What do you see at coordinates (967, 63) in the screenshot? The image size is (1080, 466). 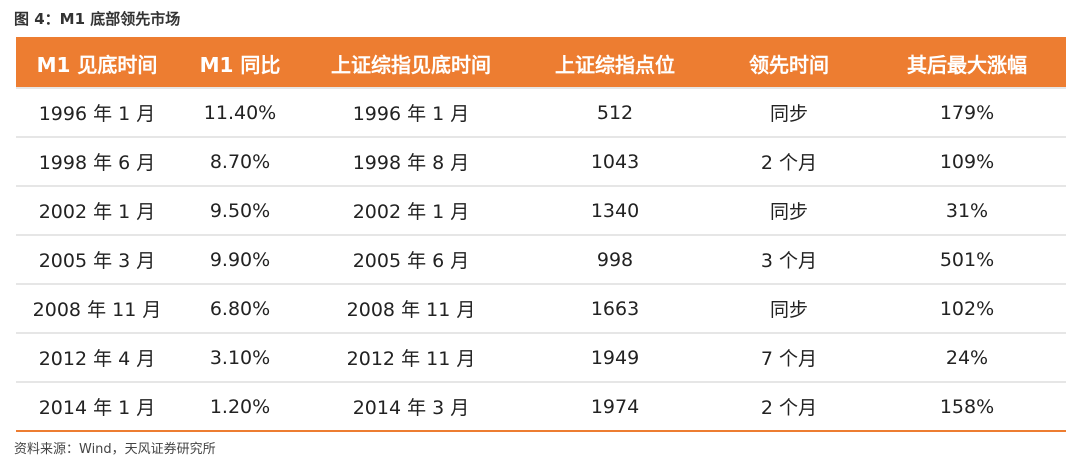 I see `header-cell: 其后最大涨幅` at bounding box center [967, 63].